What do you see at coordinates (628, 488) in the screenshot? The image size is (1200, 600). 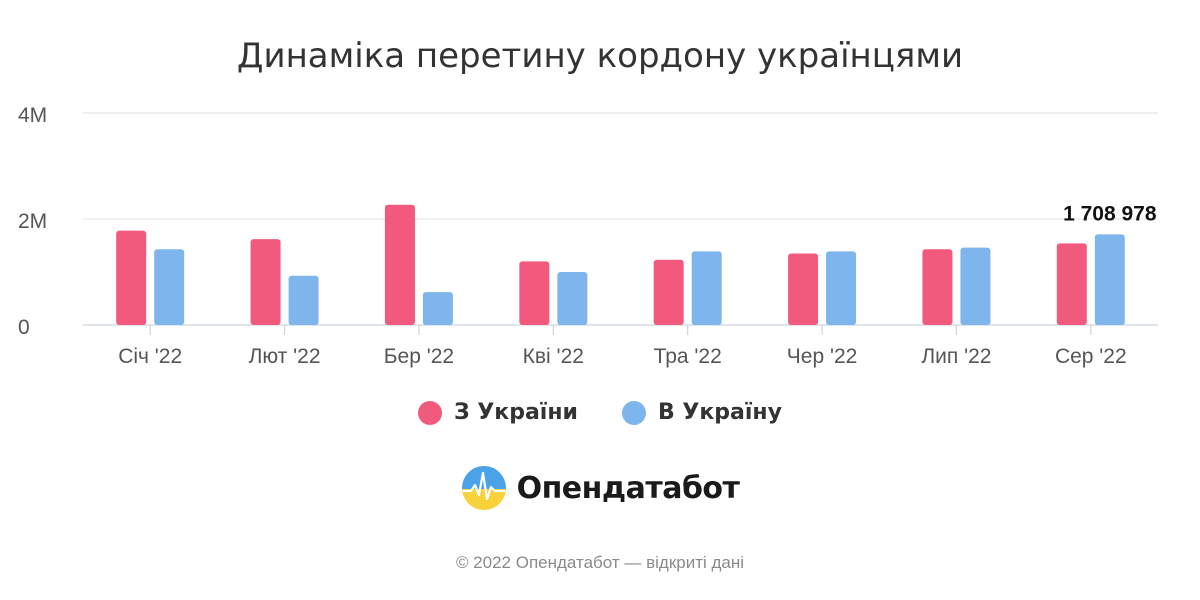 I see `brand-name: Опендатабот` at bounding box center [628, 488].